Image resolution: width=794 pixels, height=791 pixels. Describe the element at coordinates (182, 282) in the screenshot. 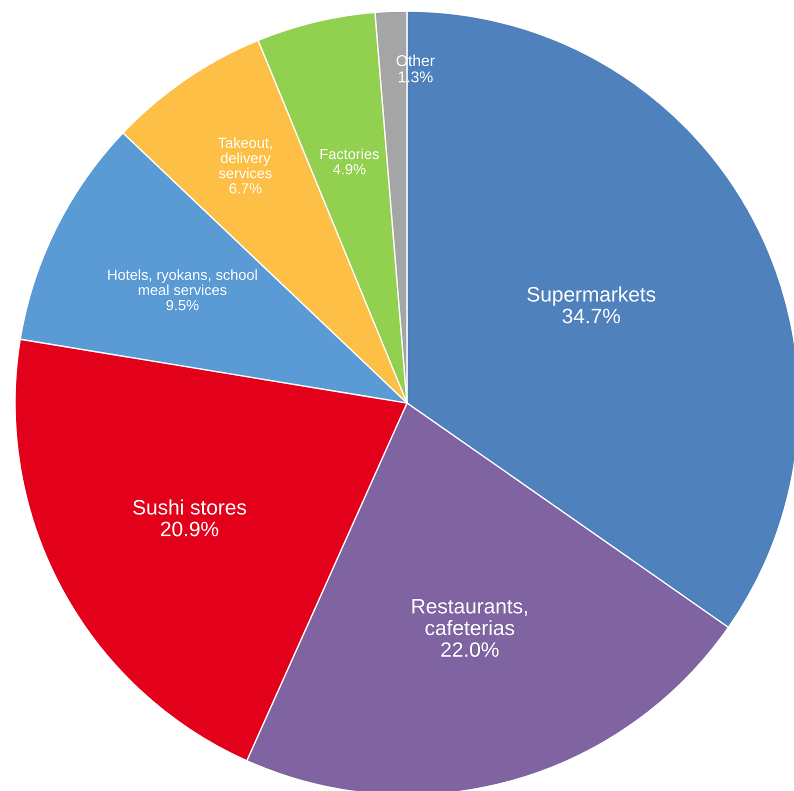

I see `slice-label: Hotels, ryokans, school meal services` at that location.